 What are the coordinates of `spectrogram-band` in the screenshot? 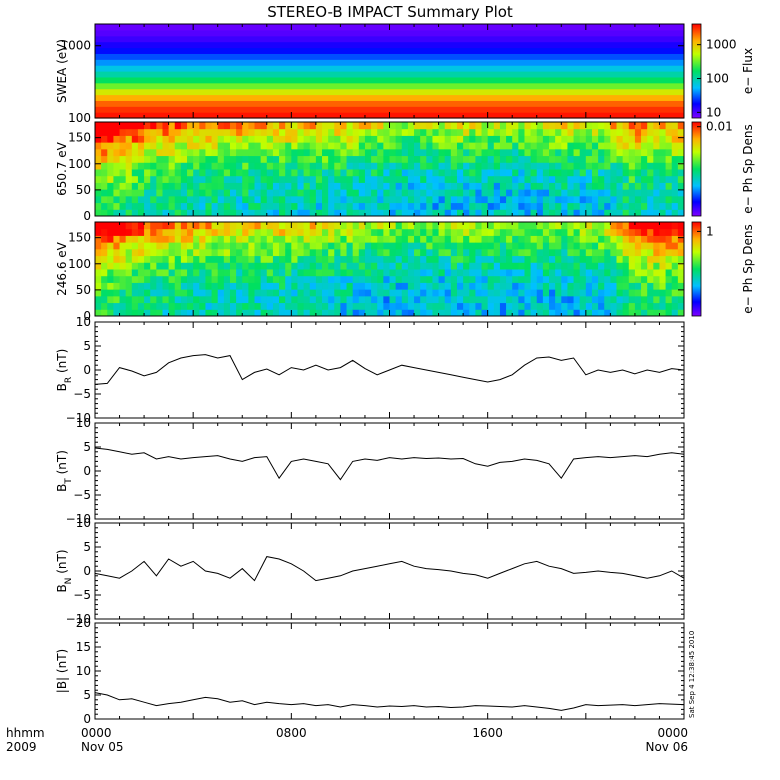 It's located at (389, 45).